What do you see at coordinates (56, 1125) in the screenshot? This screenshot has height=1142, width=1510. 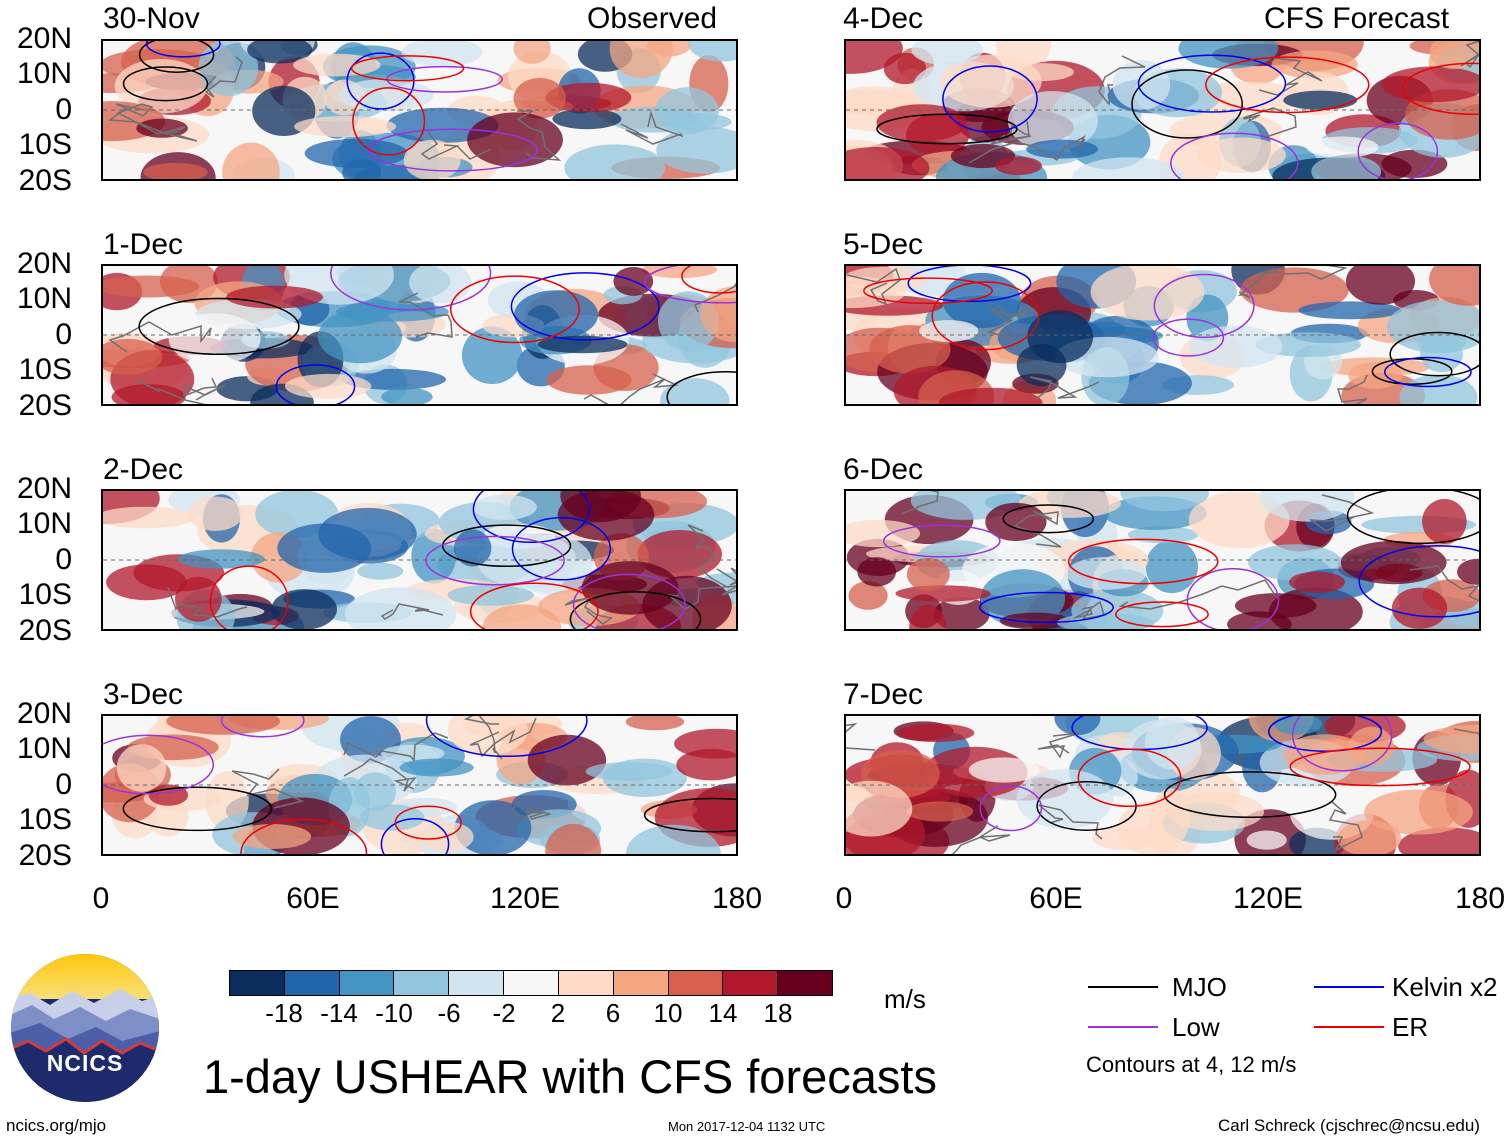 I see `footer-website: ncics.org/mjo` at bounding box center [56, 1125].